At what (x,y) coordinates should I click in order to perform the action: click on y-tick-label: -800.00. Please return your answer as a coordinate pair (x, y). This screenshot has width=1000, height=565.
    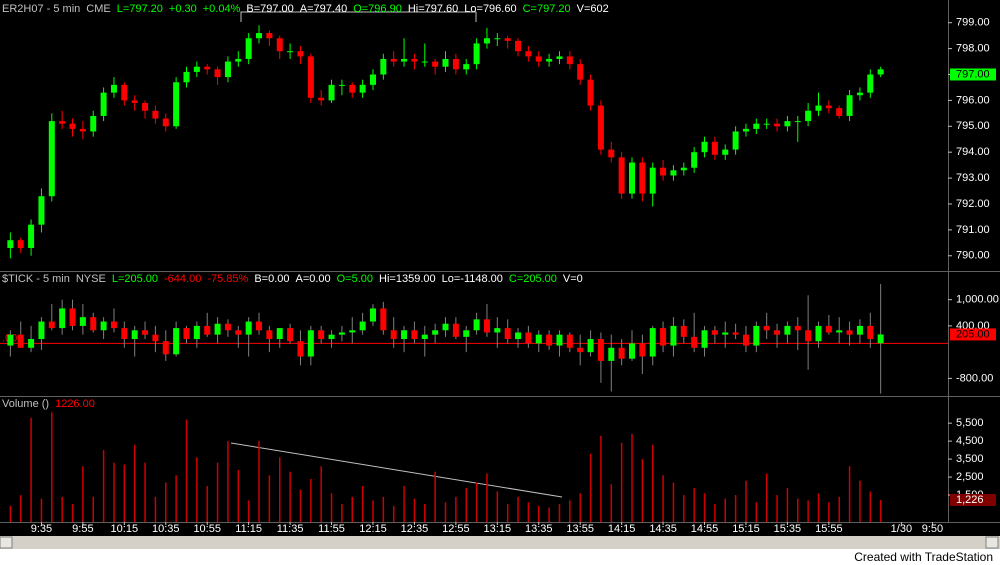
    Looking at the image, I should click on (974, 378).